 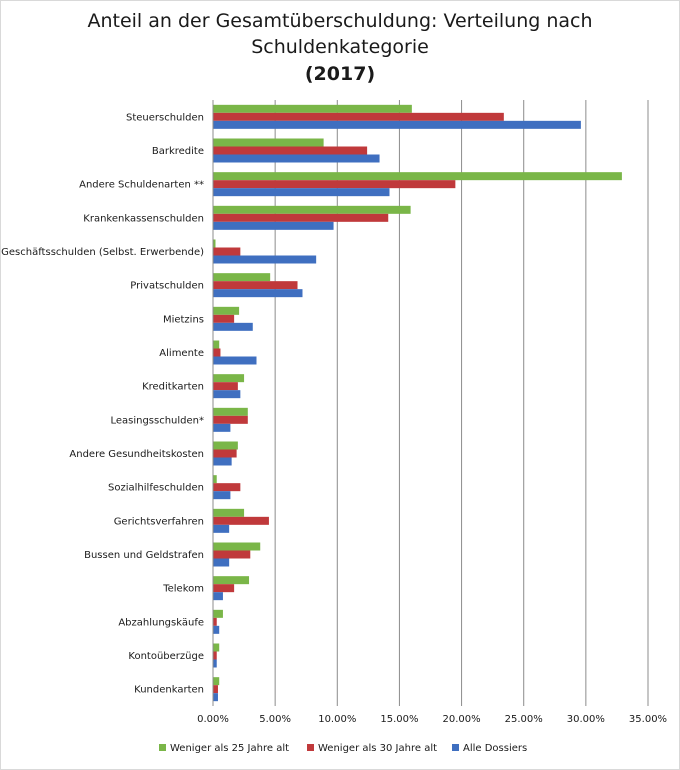 I want to click on x-tick-label: 5.00%, so click(x=275, y=719).